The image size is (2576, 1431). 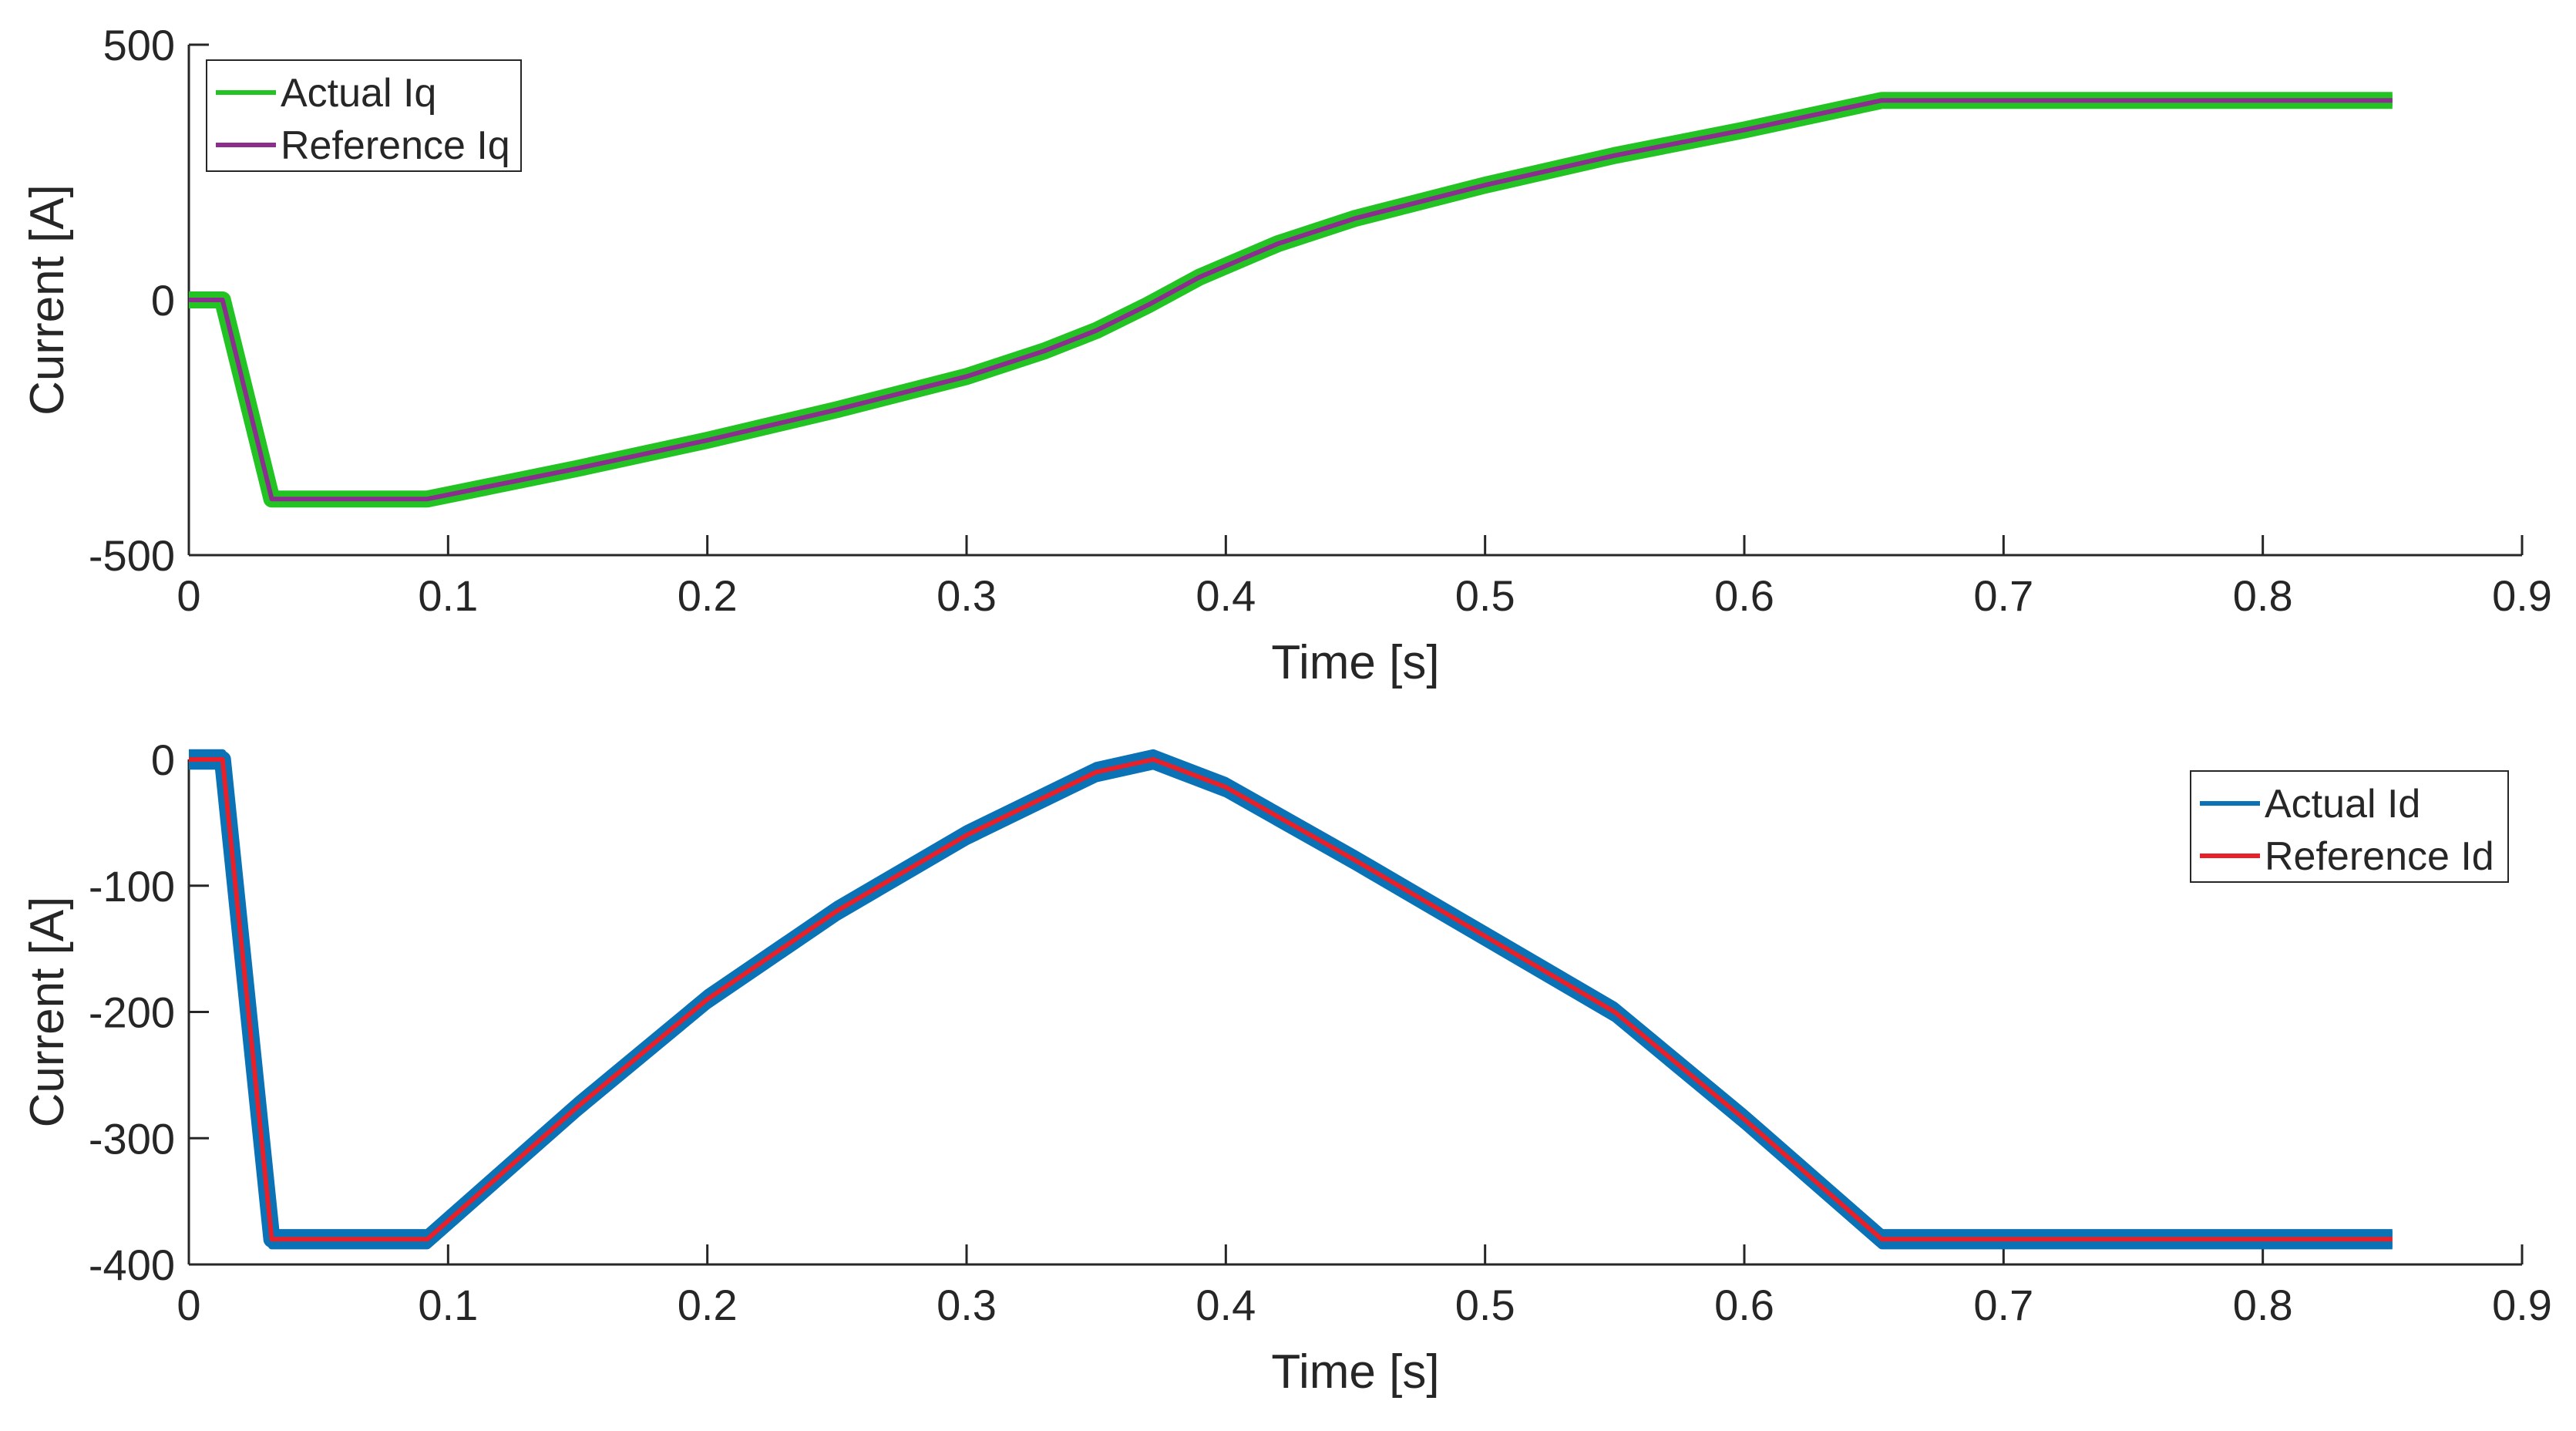 What do you see at coordinates (132, 1265) in the screenshot?
I see `y-tick-label-400: -400` at bounding box center [132, 1265].